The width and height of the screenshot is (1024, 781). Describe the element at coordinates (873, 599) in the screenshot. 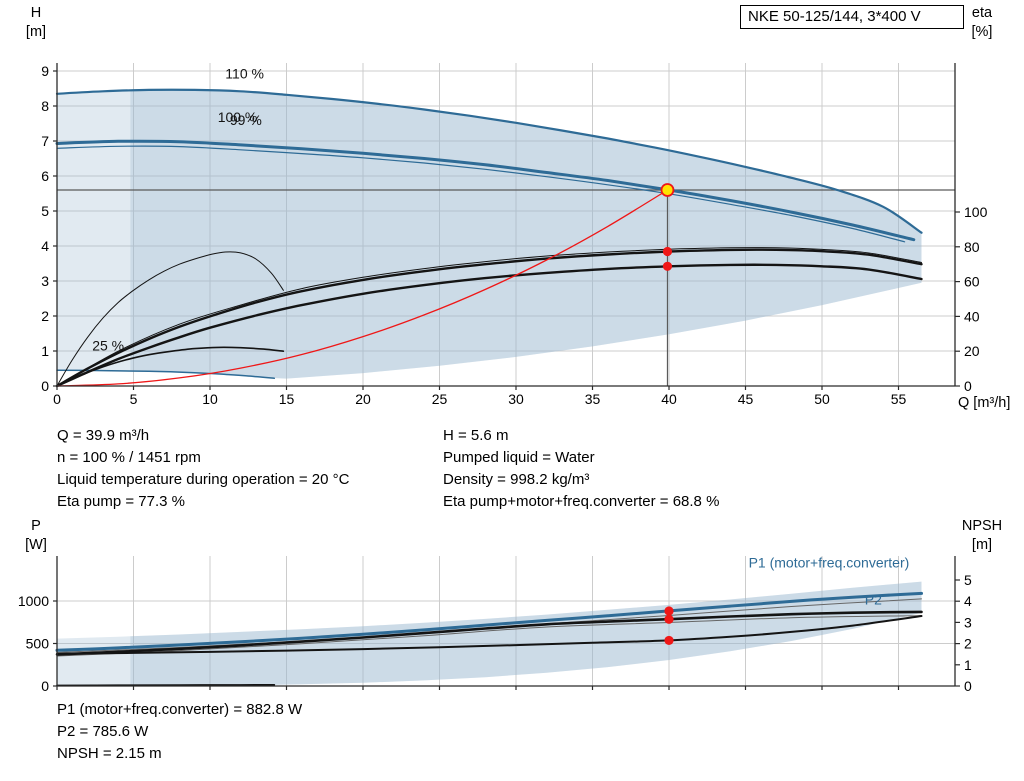

I see `curve-label: P2` at that location.